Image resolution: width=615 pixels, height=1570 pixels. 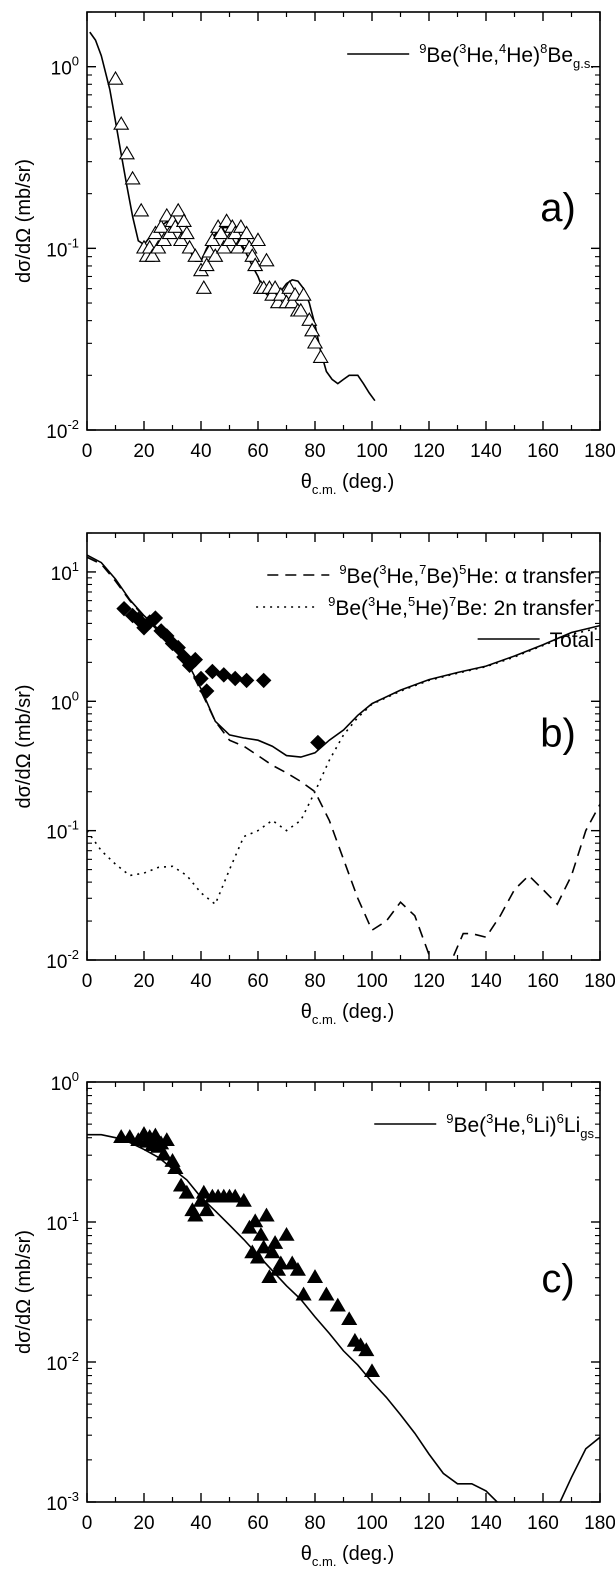 What do you see at coordinates (520, 1126) in the screenshot?
I see `legend-entry: 9Be(3He,6Li)6Ligs` at bounding box center [520, 1126].